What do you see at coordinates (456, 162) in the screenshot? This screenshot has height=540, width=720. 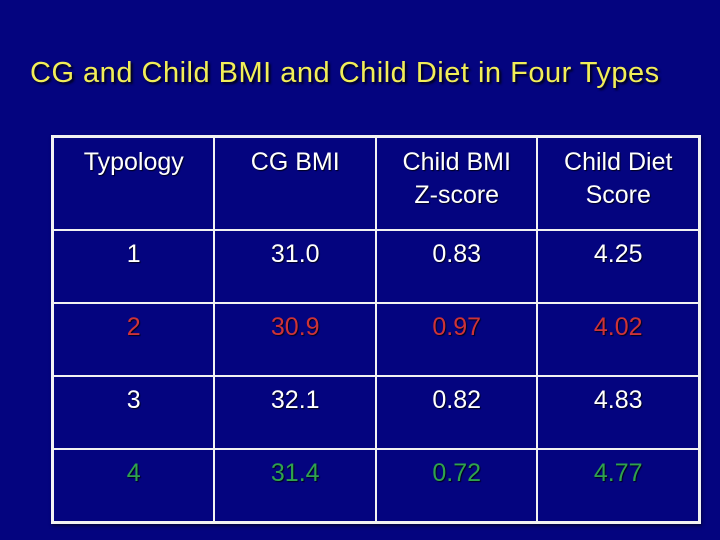 I see `header-line-1: Child BMI` at bounding box center [456, 162].